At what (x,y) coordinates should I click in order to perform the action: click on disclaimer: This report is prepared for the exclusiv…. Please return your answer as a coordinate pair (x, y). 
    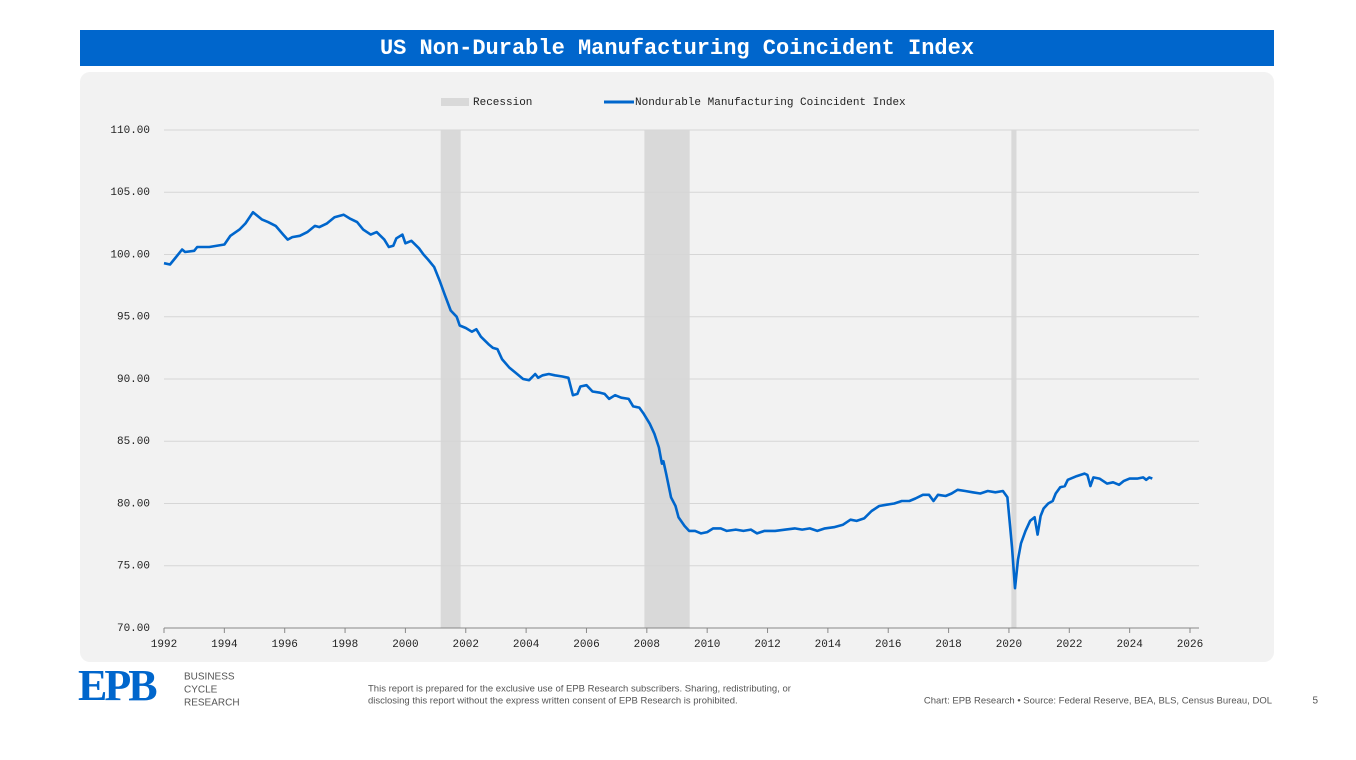
    Looking at the image, I should click on (579, 689).